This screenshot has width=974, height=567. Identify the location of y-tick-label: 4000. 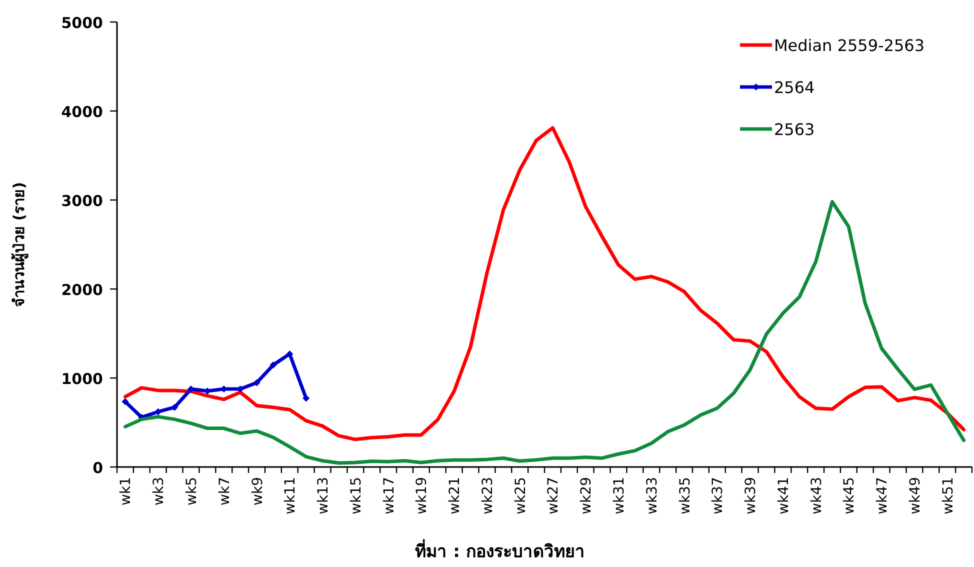
(82, 112).